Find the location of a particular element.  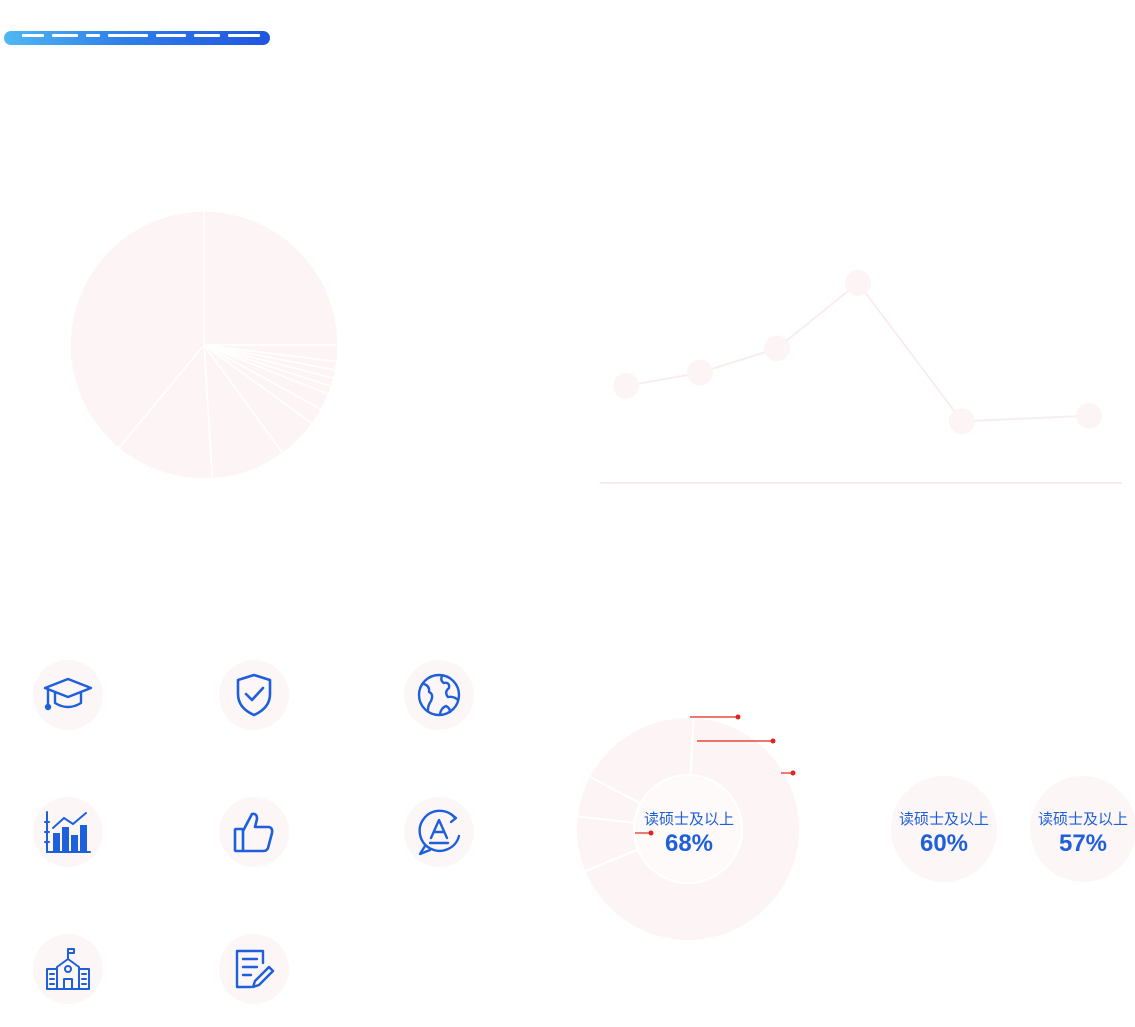

document-edit-icon is located at coordinates (254, 969).